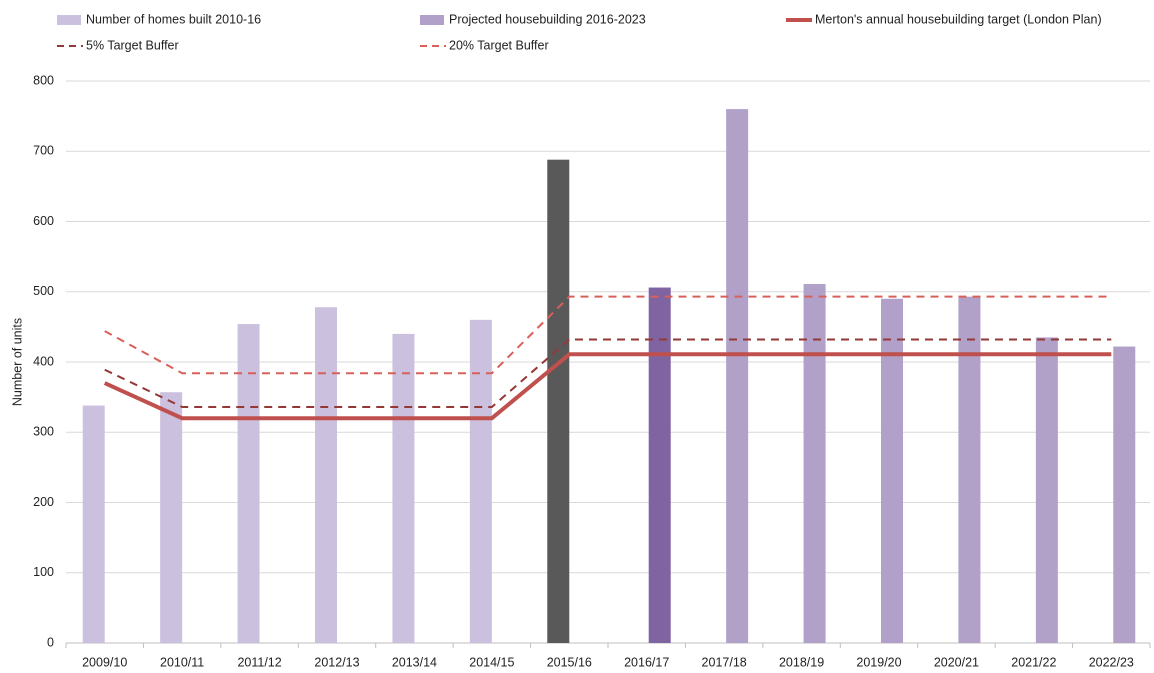 This screenshot has width=1154, height=673. I want to click on x-tick-label: 2009/10, so click(104, 662).